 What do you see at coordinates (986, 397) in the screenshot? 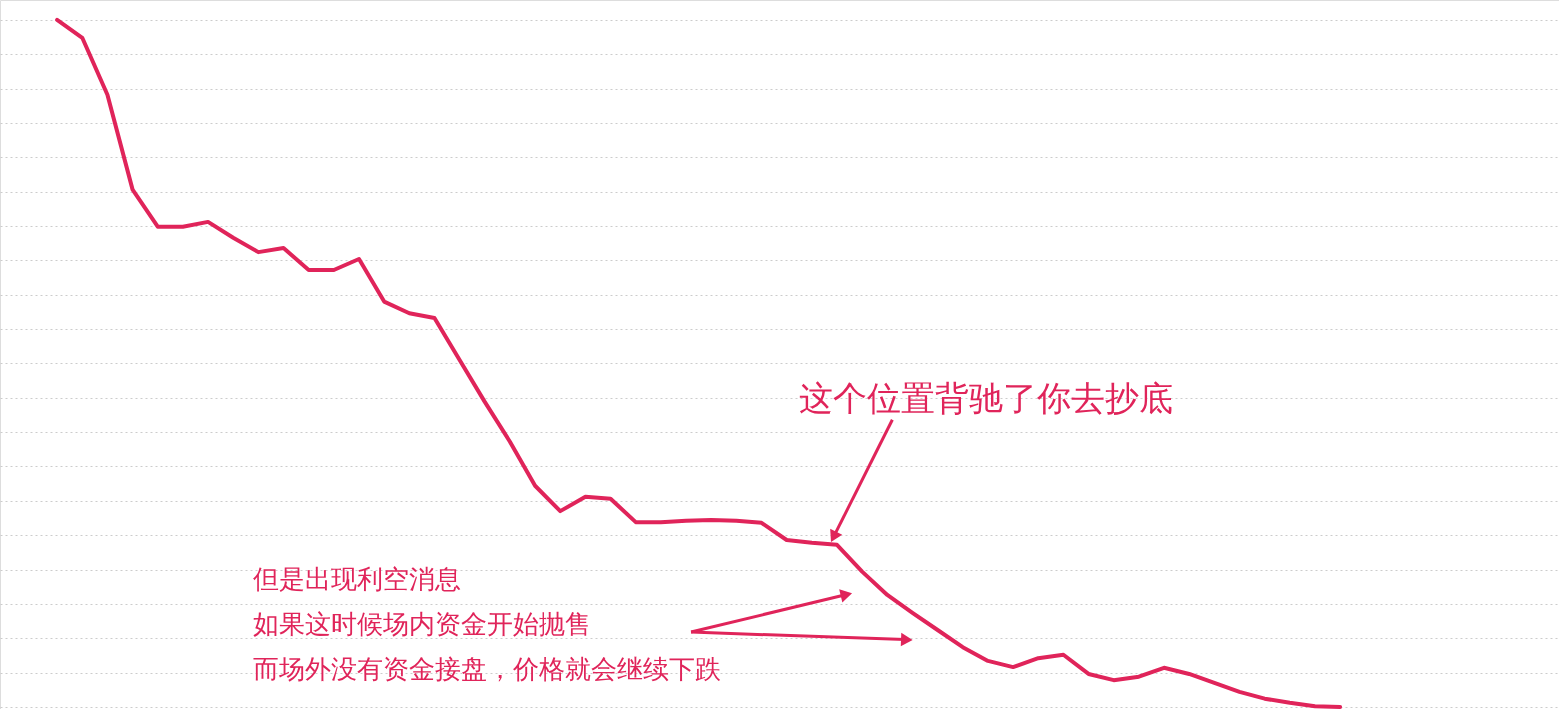
I see `annotation: 这个位置背驰了你去抄底` at bounding box center [986, 397].